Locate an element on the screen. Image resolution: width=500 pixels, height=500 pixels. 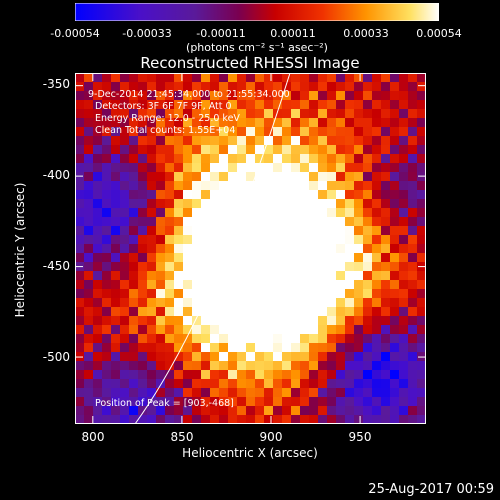
annotation-counts: Clean Total counts: 1.55E+04 is located at coordinates (165, 130).